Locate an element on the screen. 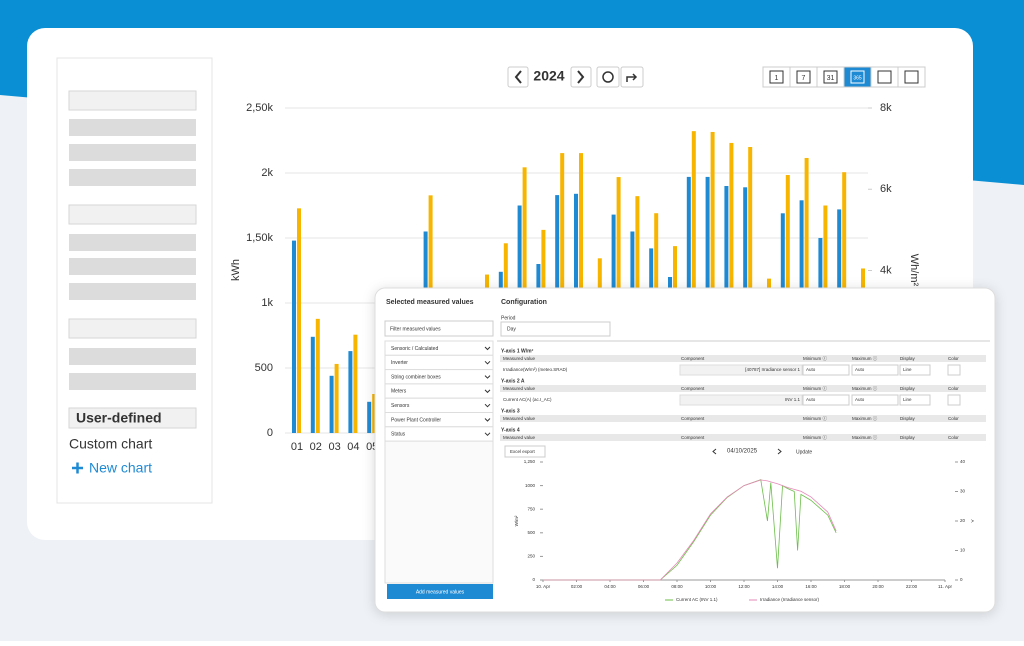  view-label: 7 is located at coordinates (804, 78).